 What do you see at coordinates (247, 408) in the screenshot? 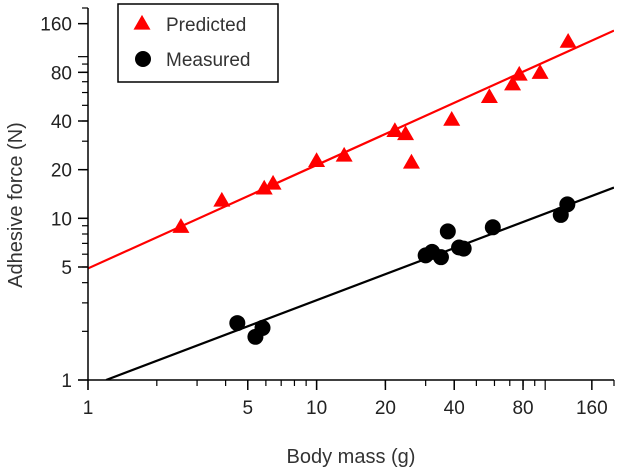
I see `x-tick-label: 5` at bounding box center [247, 408].